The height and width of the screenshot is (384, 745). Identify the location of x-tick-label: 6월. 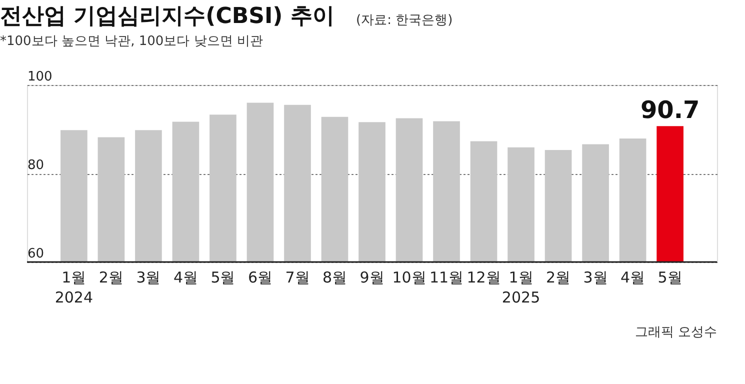
(260, 277).